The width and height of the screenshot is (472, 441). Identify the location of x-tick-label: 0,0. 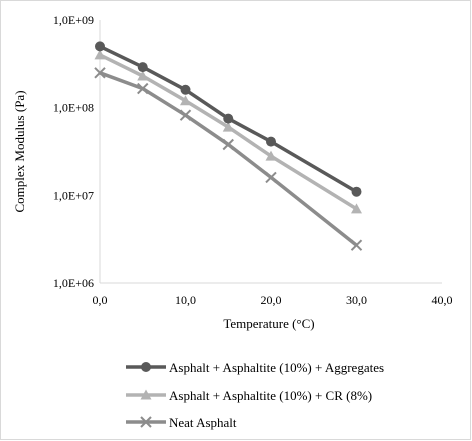
(100, 300).